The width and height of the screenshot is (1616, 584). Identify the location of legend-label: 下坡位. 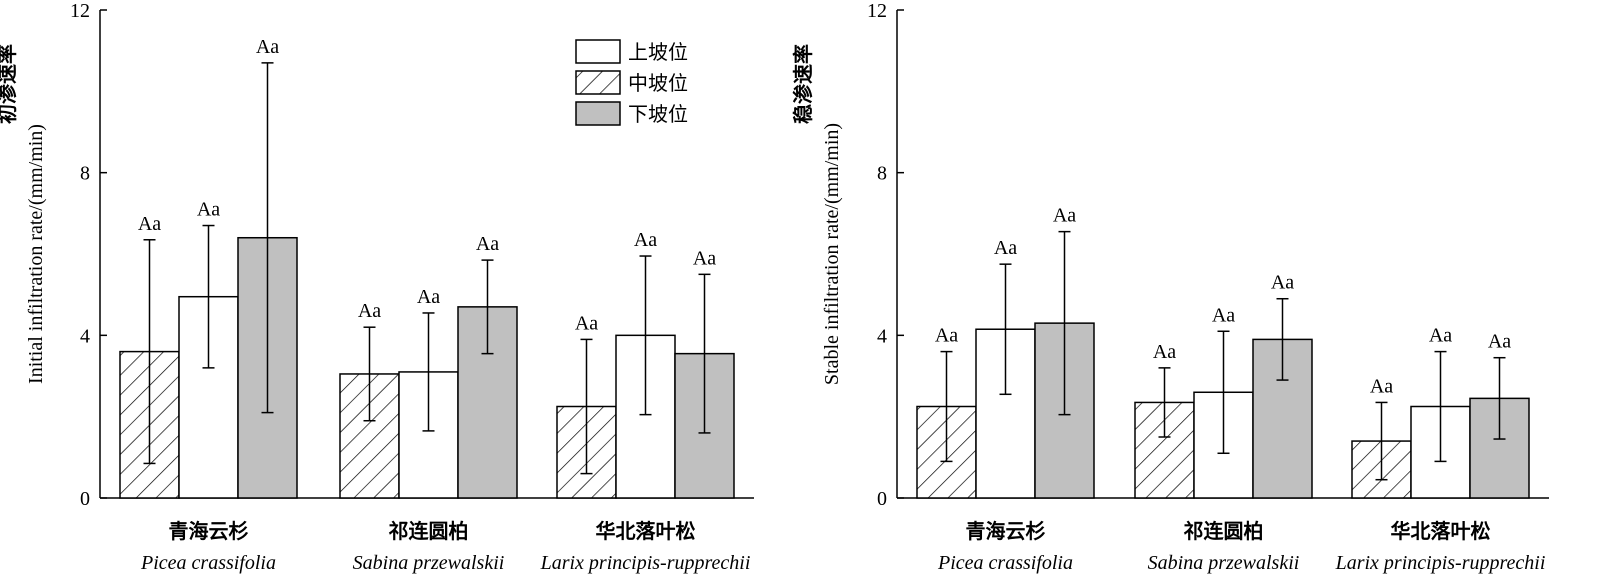
(658, 114).